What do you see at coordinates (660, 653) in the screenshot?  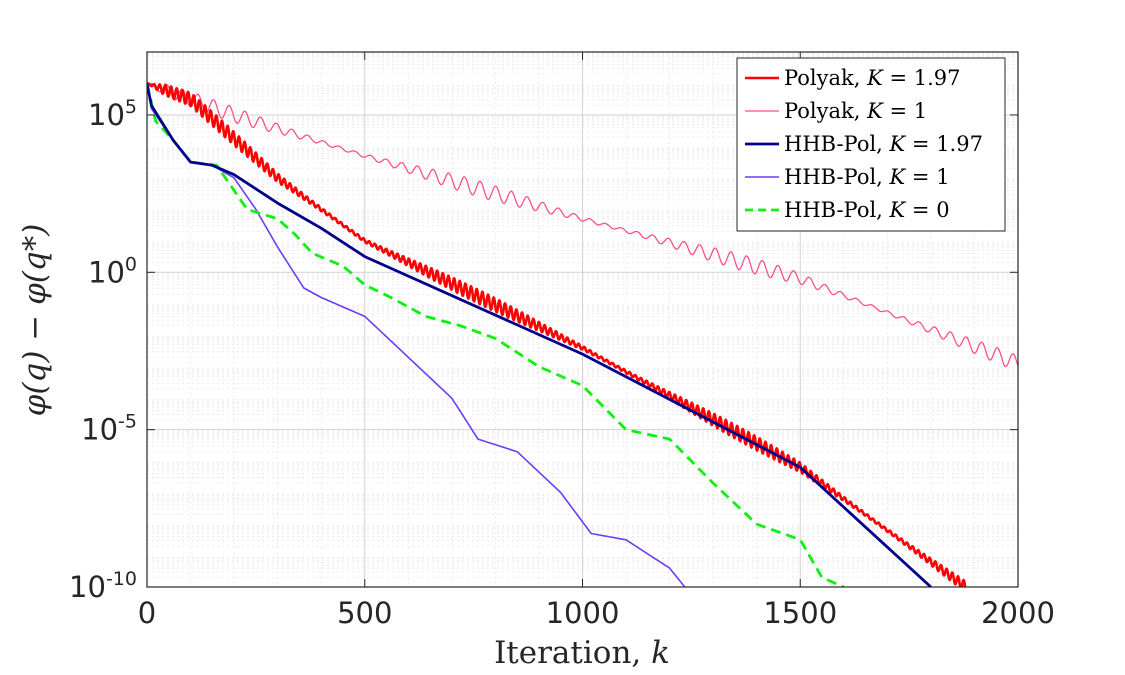 I see `x-axis-title-variable: k` at bounding box center [660, 653].